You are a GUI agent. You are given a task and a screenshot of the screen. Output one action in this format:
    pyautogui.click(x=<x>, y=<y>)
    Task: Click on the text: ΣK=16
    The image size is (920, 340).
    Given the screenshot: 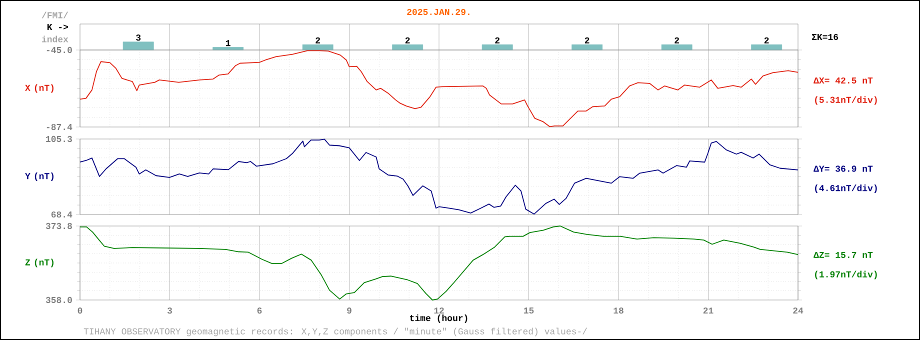 What is the action you would take?
    pyautogui.click(x=825, y=37)
    